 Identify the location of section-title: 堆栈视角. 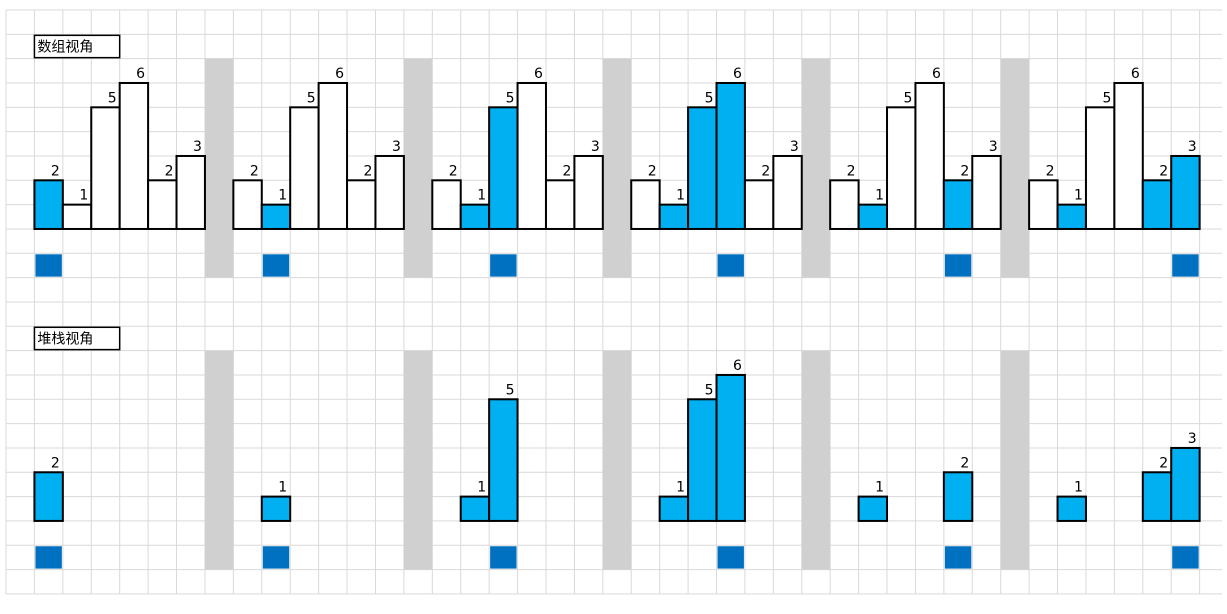
(65, 339).